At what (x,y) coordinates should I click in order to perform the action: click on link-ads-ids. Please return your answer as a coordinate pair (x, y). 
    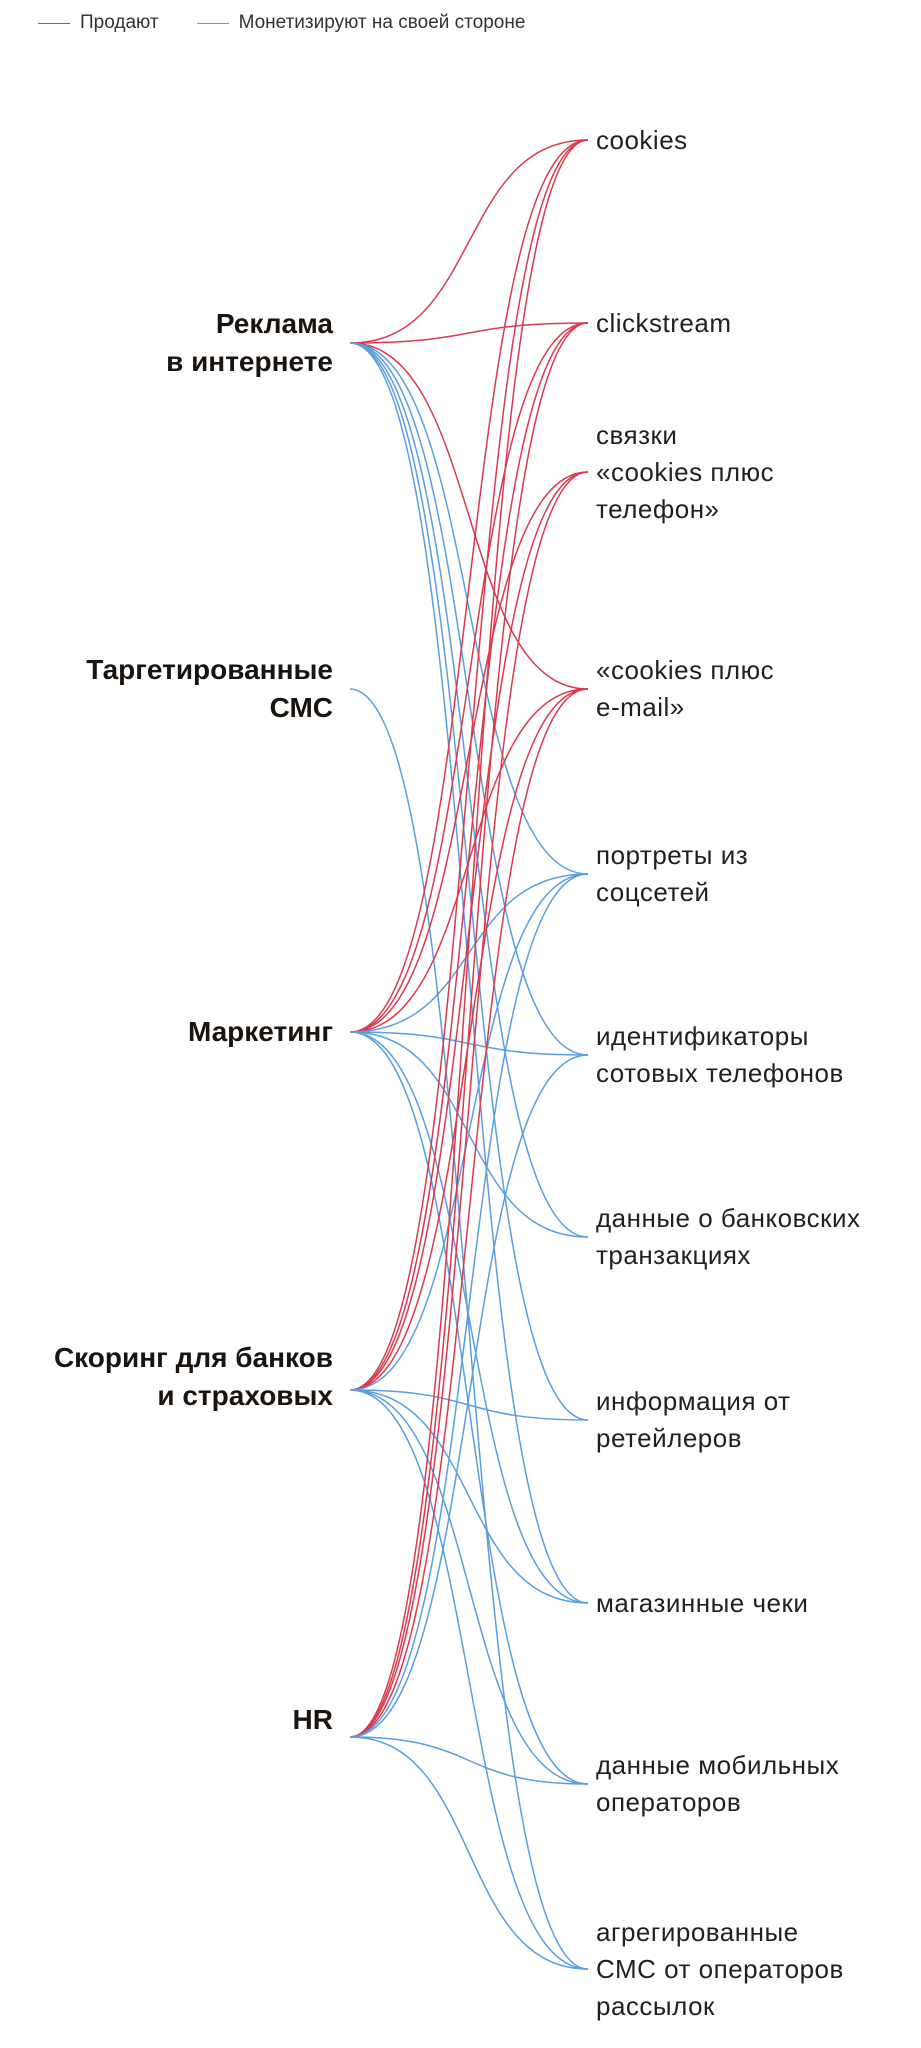
    Looking at the image, I should click on (469, 699).